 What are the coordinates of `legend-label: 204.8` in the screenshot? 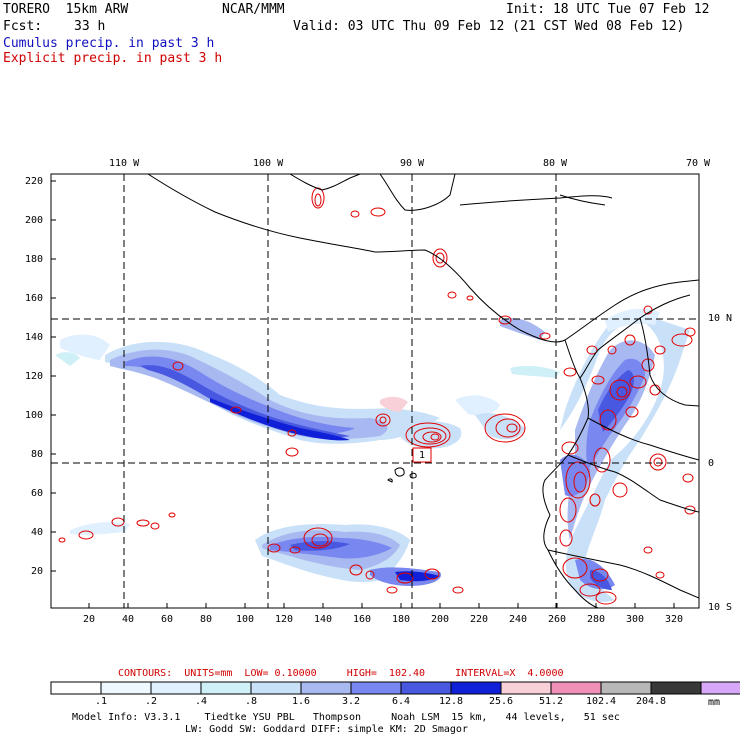 It's located at (651, 701).